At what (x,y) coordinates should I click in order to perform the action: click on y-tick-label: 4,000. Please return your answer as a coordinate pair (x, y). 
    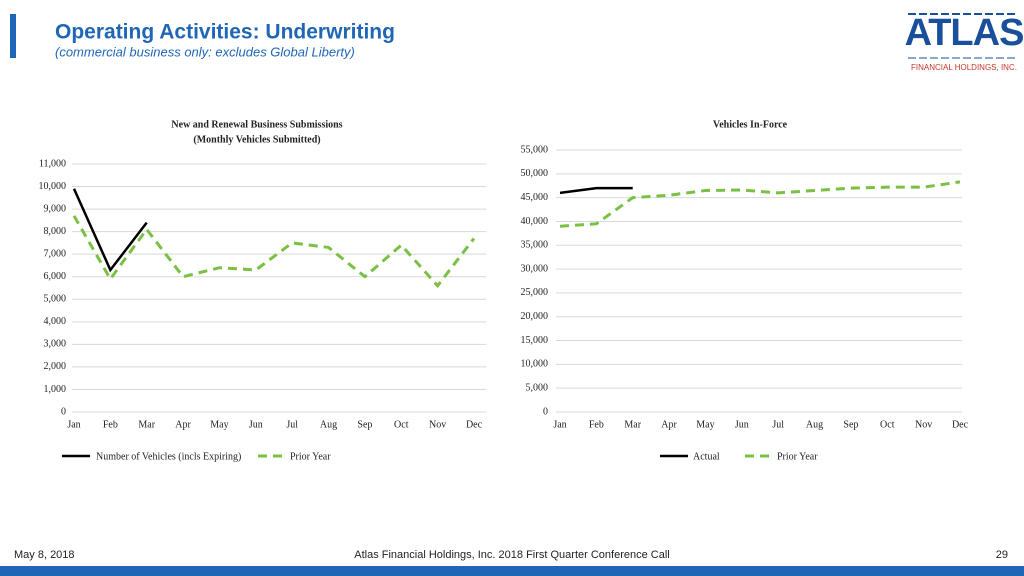
    Looking at the image, I should click on (55, 321).